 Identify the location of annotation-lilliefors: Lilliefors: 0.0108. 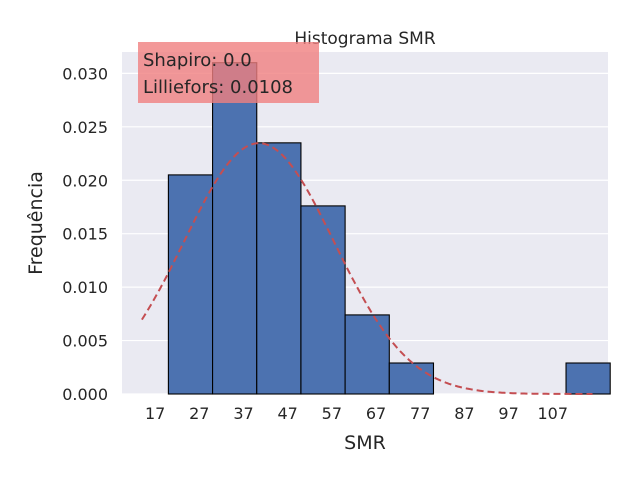
(218, 87).